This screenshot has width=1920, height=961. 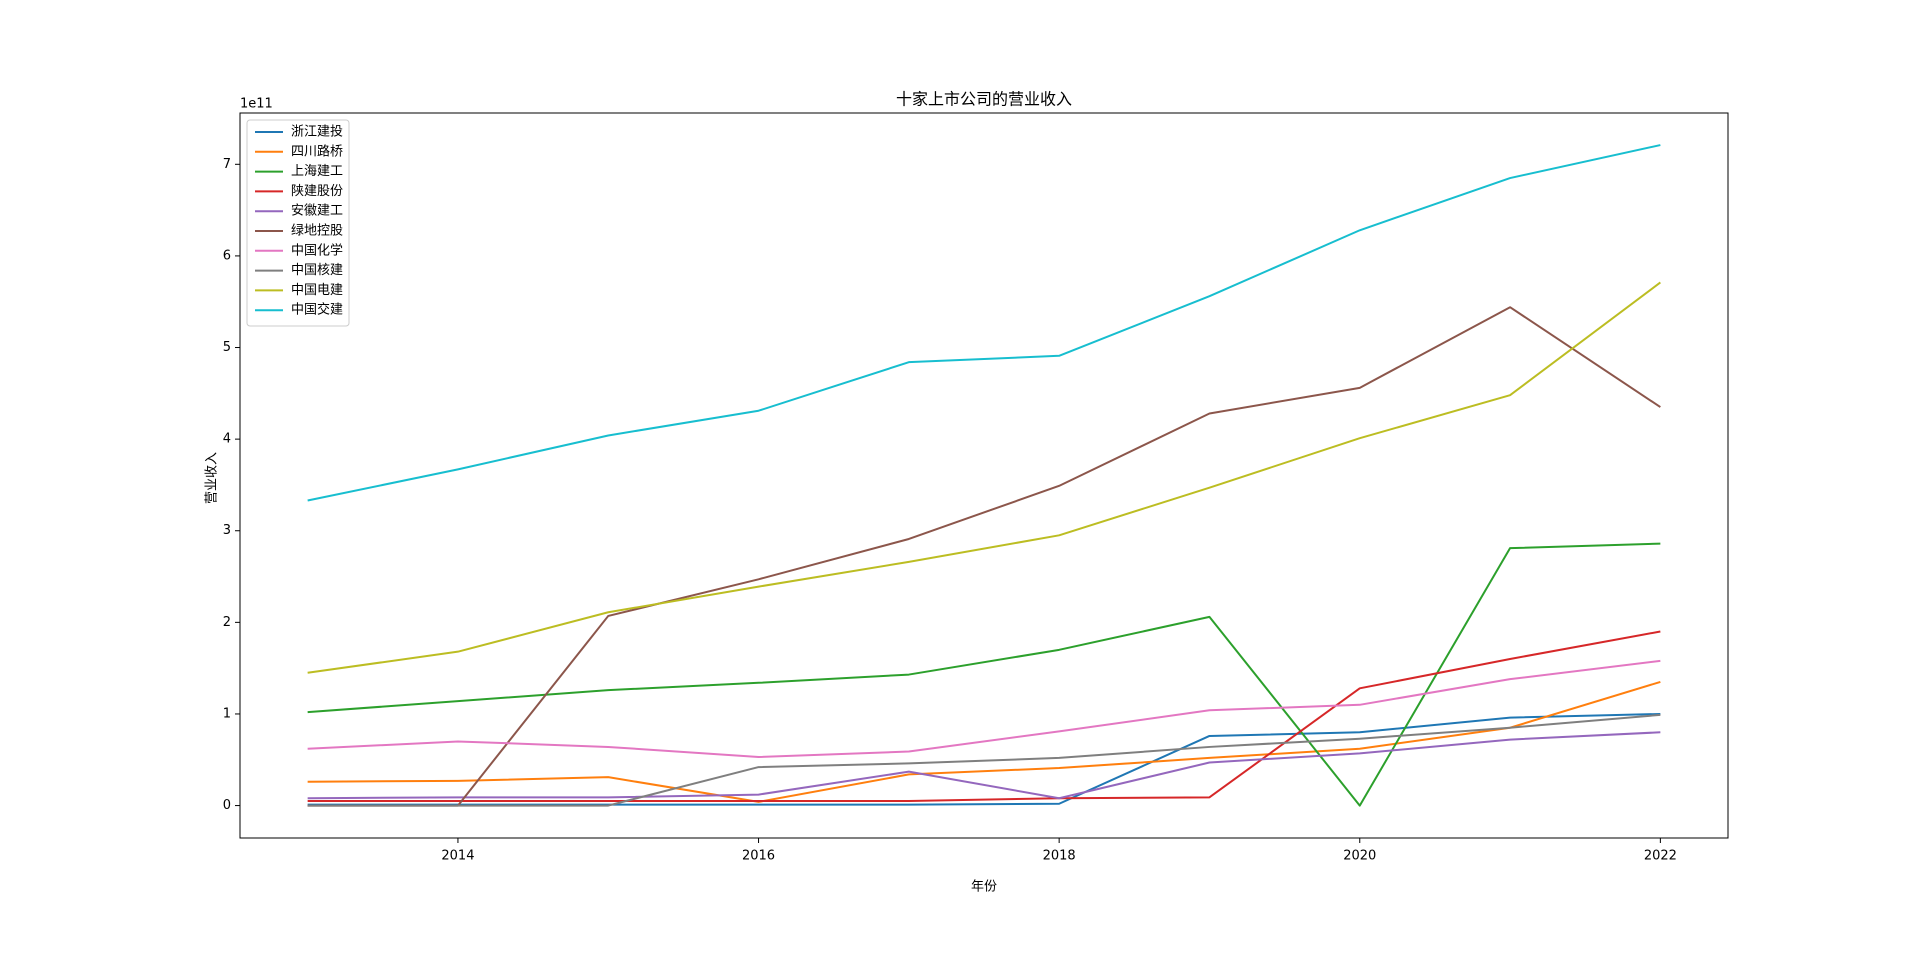 I want to click on legend-label: 中国化学, so click(x=317, y=250).